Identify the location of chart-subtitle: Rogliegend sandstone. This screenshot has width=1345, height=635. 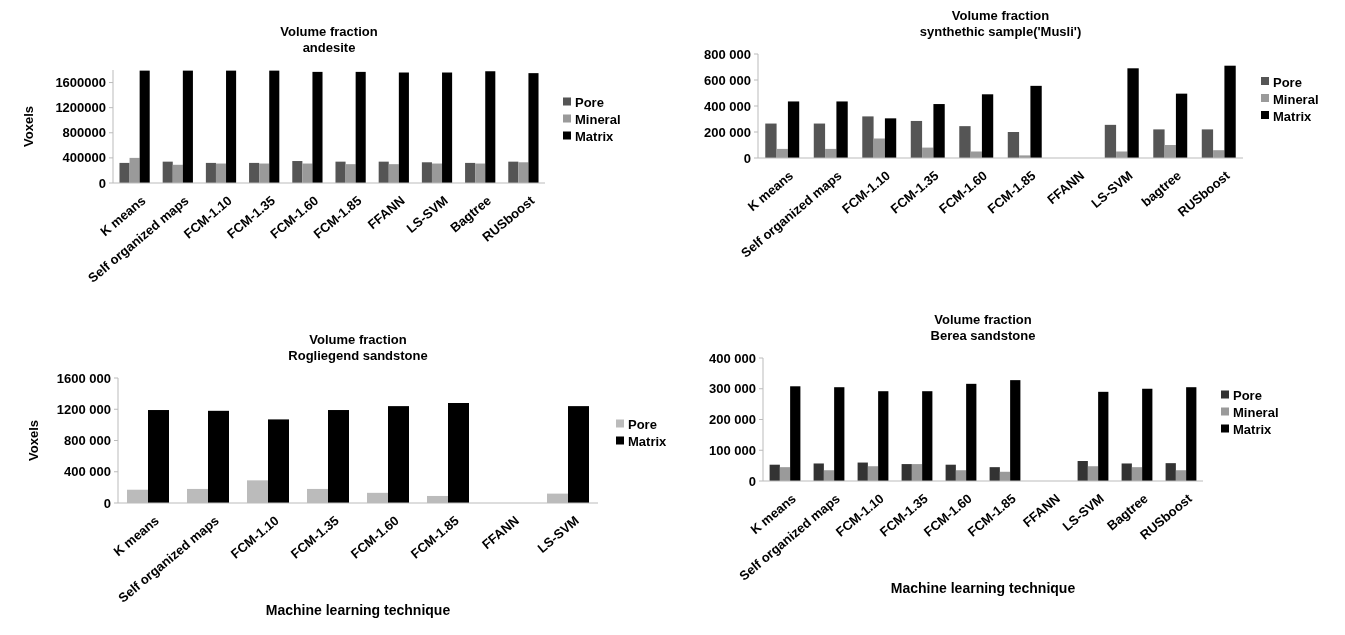
(358, 355).